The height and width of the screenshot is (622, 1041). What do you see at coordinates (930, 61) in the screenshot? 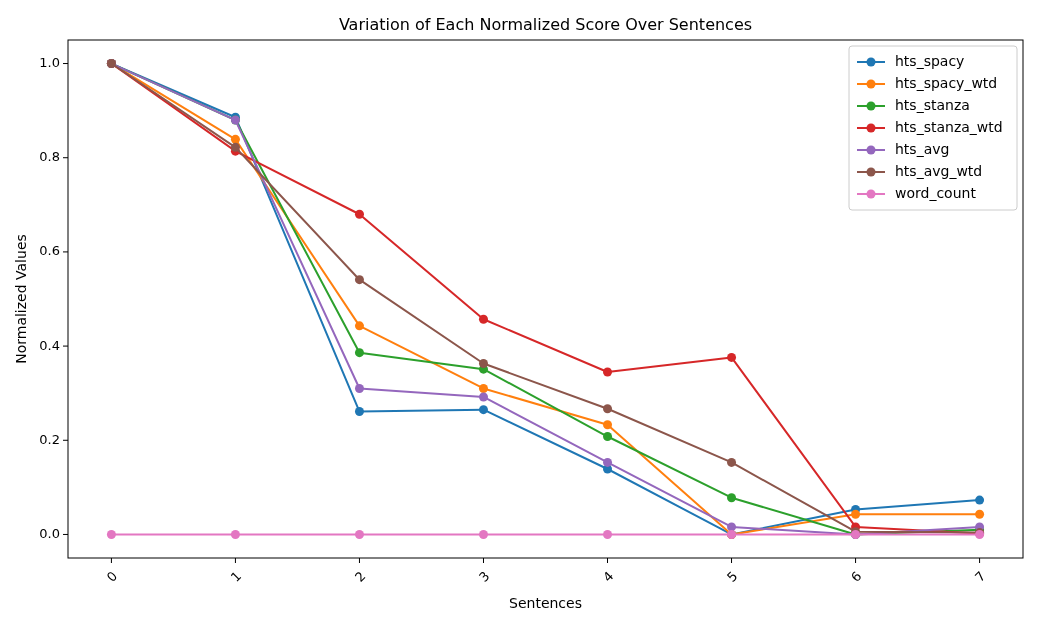
I see `legend-label: hts_spacy` at bounding box center [930, 61].